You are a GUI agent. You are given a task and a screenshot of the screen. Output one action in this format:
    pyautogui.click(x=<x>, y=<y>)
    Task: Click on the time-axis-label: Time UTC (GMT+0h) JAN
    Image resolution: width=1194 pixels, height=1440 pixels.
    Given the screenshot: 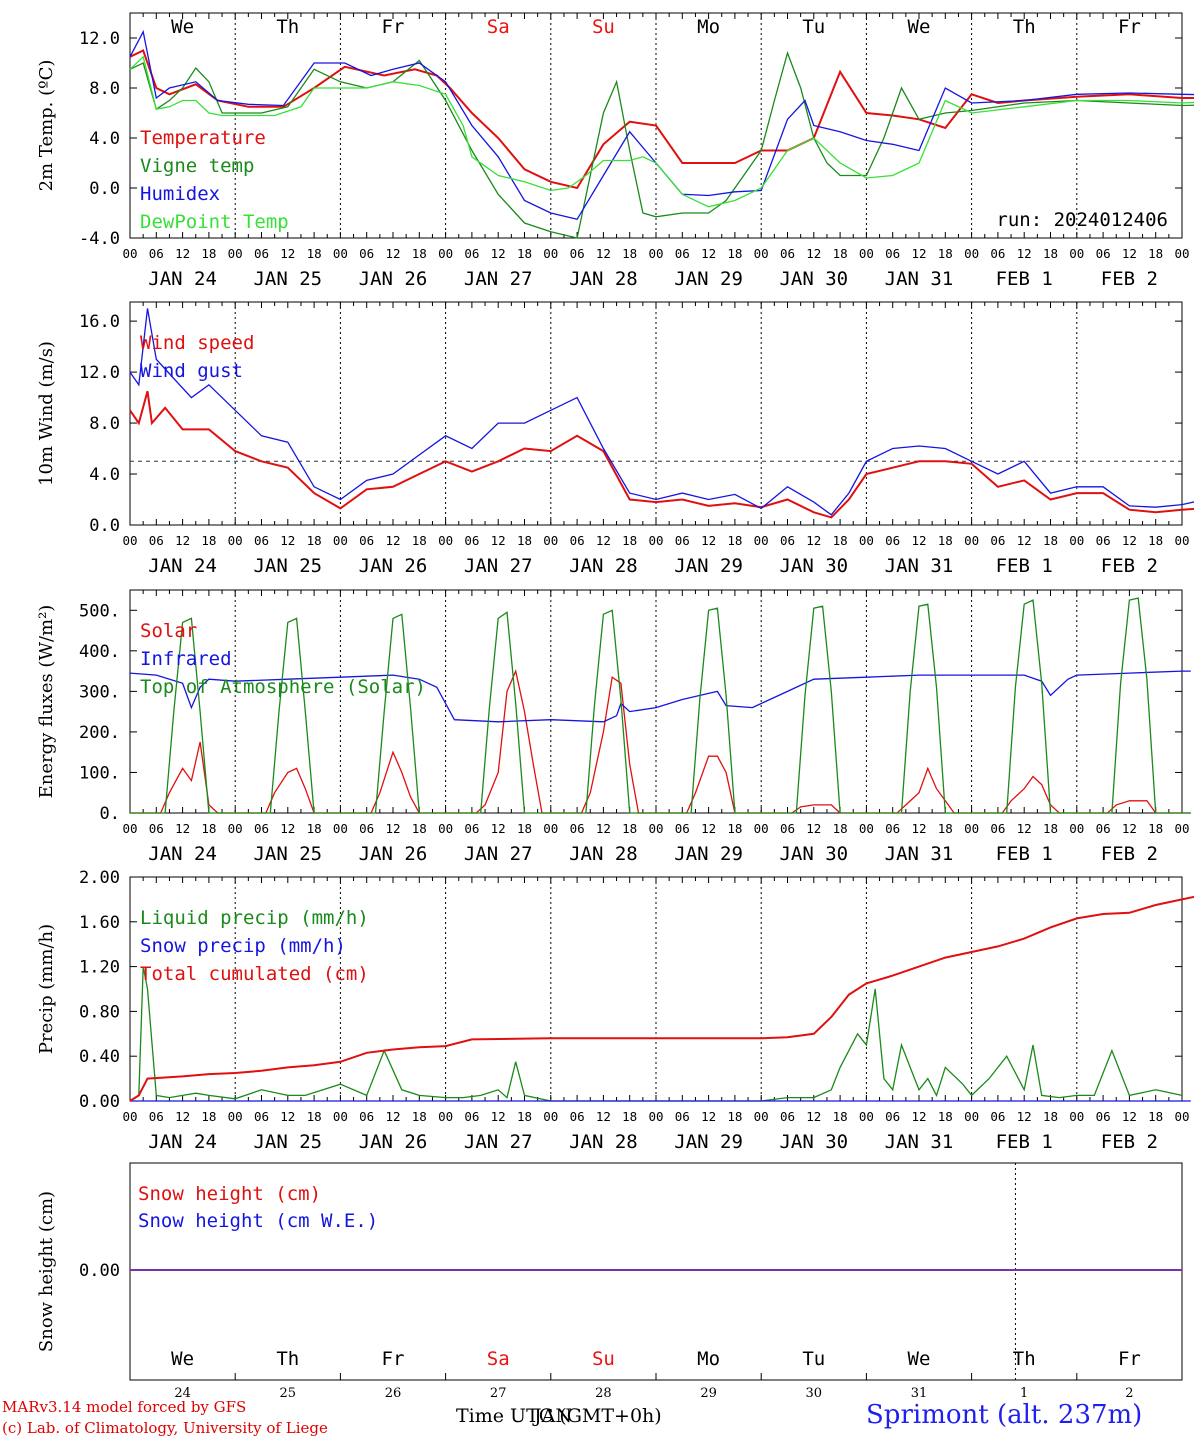 What is the action you would take?
    pyautogui.click(x=559, y=1416)
    